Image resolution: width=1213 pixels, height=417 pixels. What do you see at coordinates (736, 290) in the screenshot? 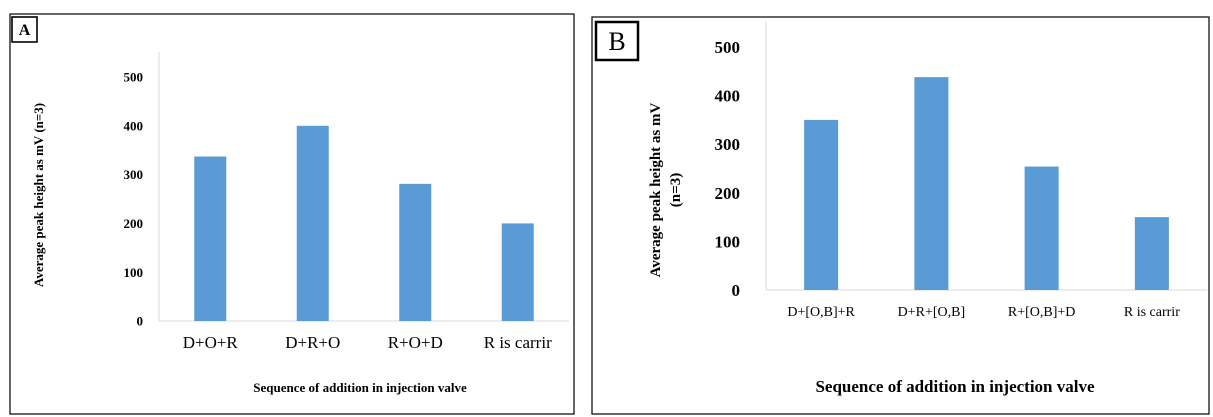
I see `y-tick-label-b: 0` at bounding box center [736, 290].